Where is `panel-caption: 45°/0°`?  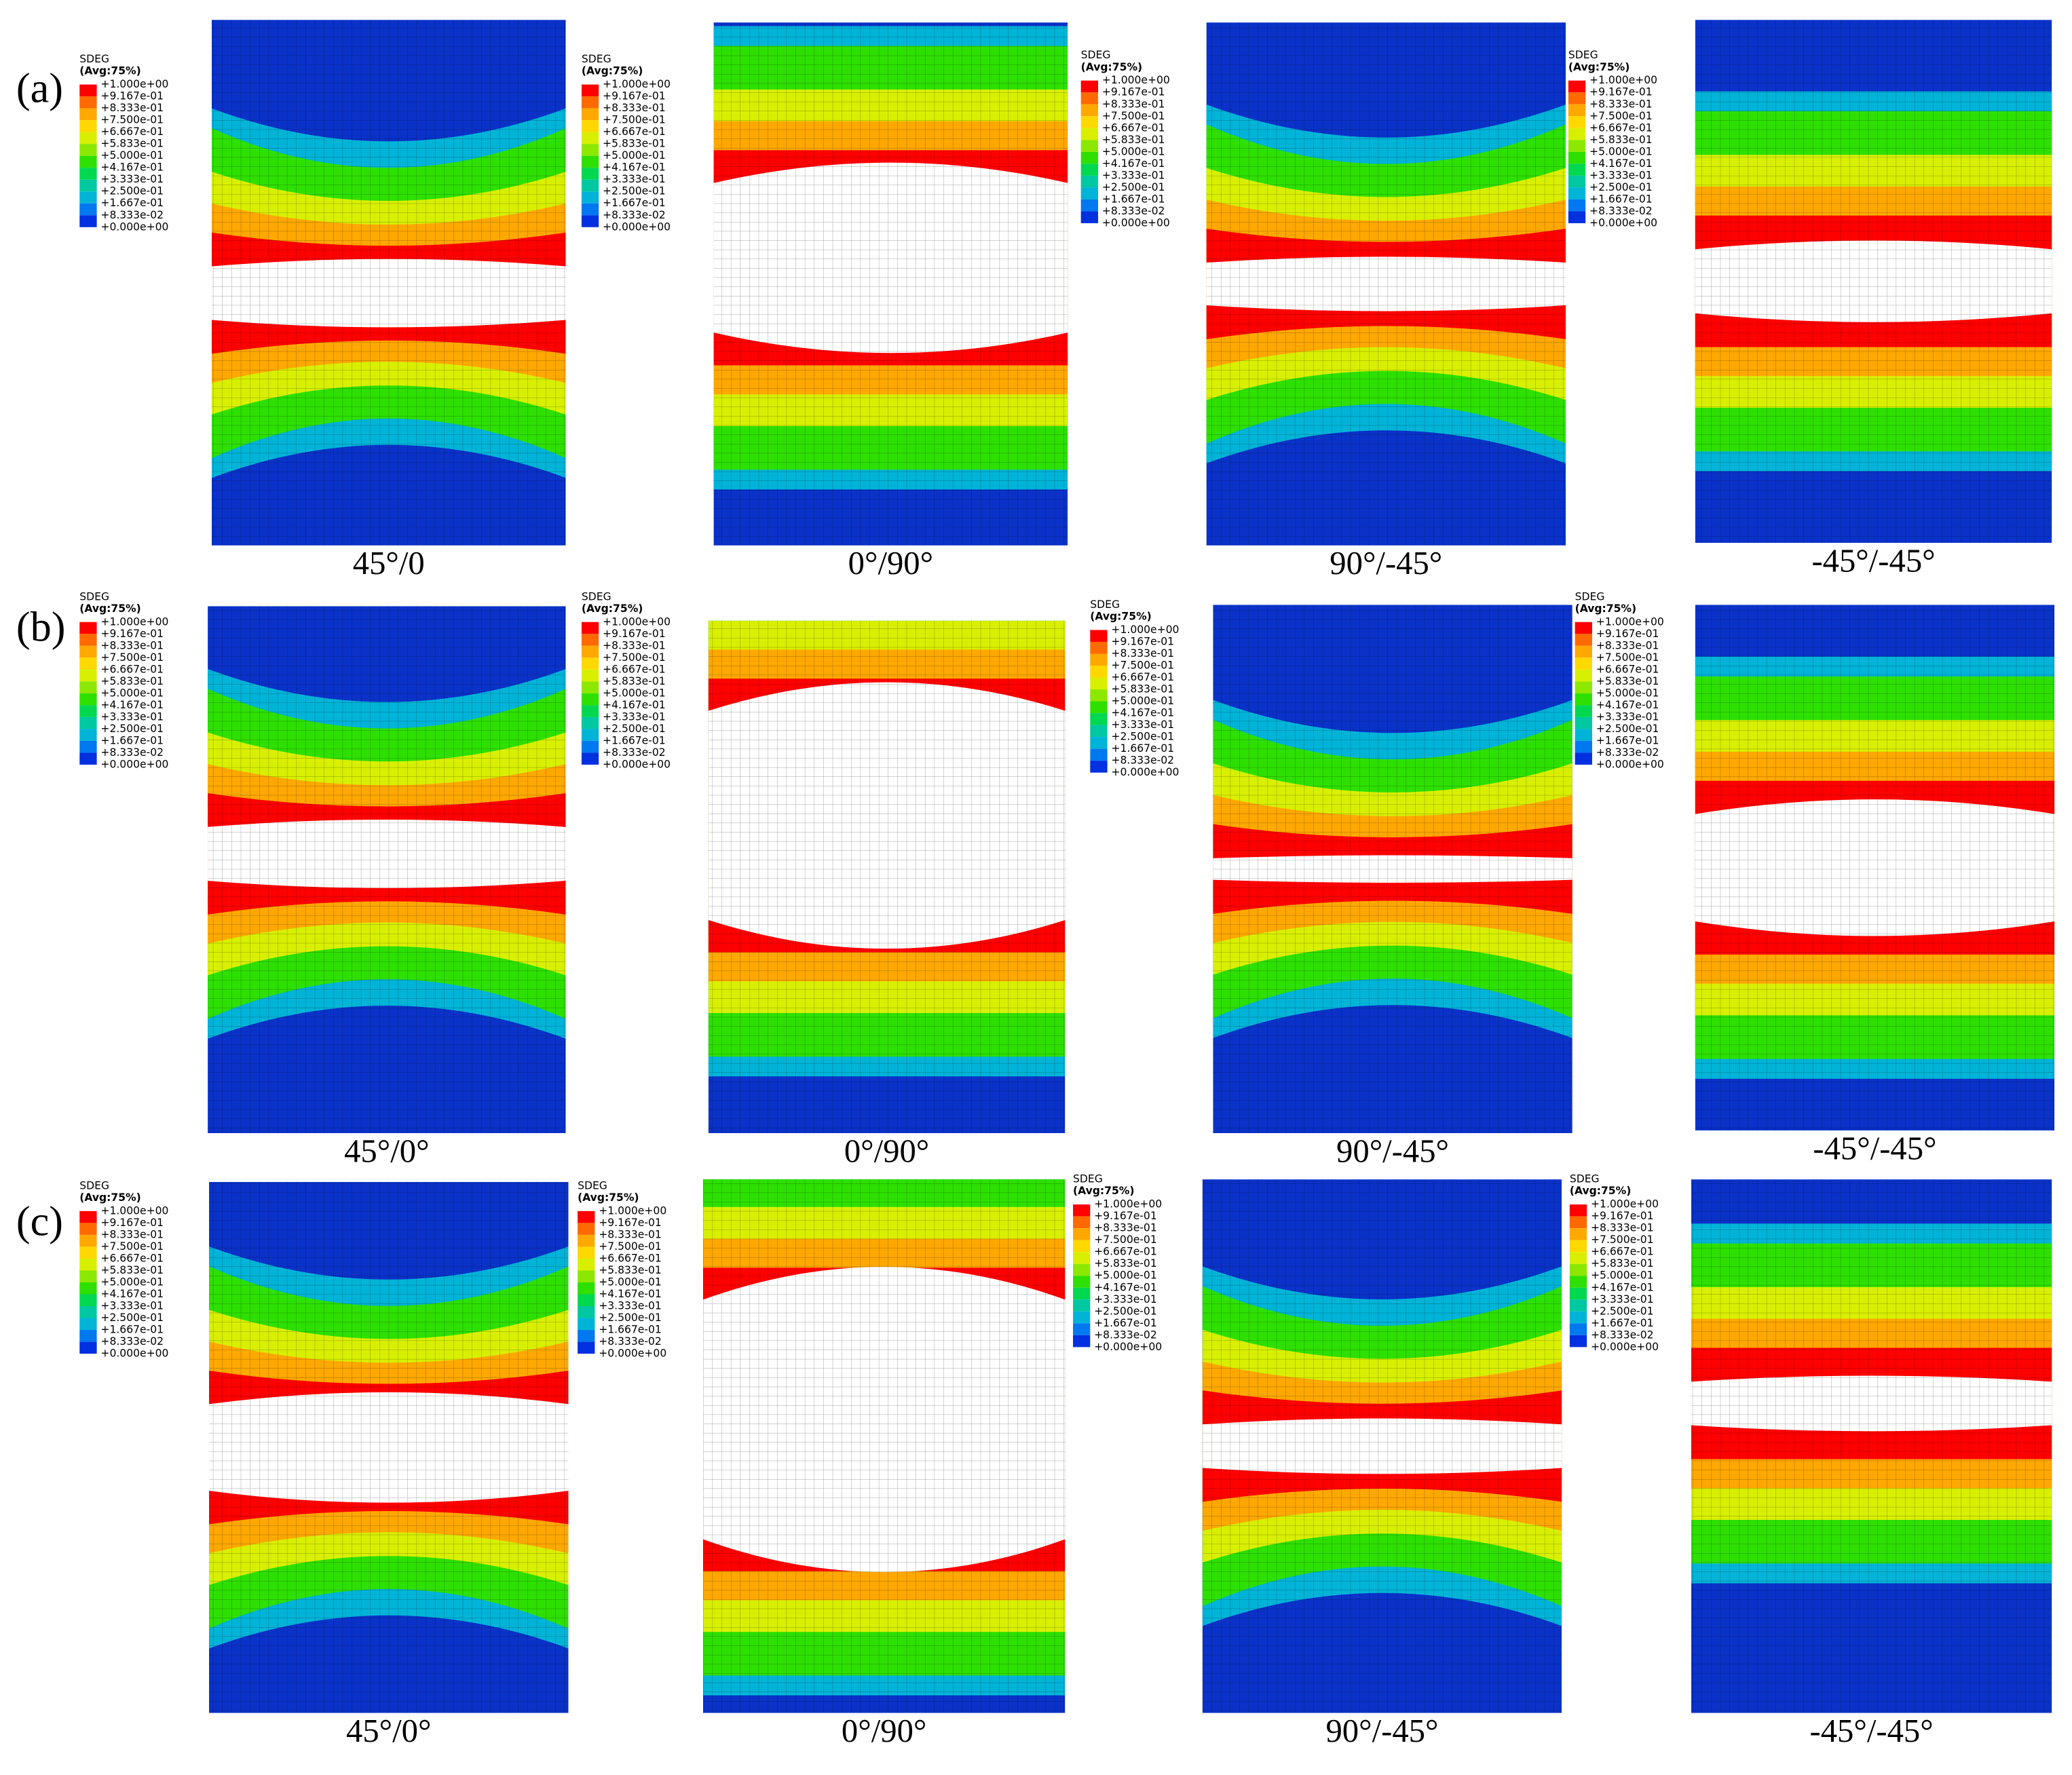 panel-caption: 45°/0° is located at coordinates (386, 1150).